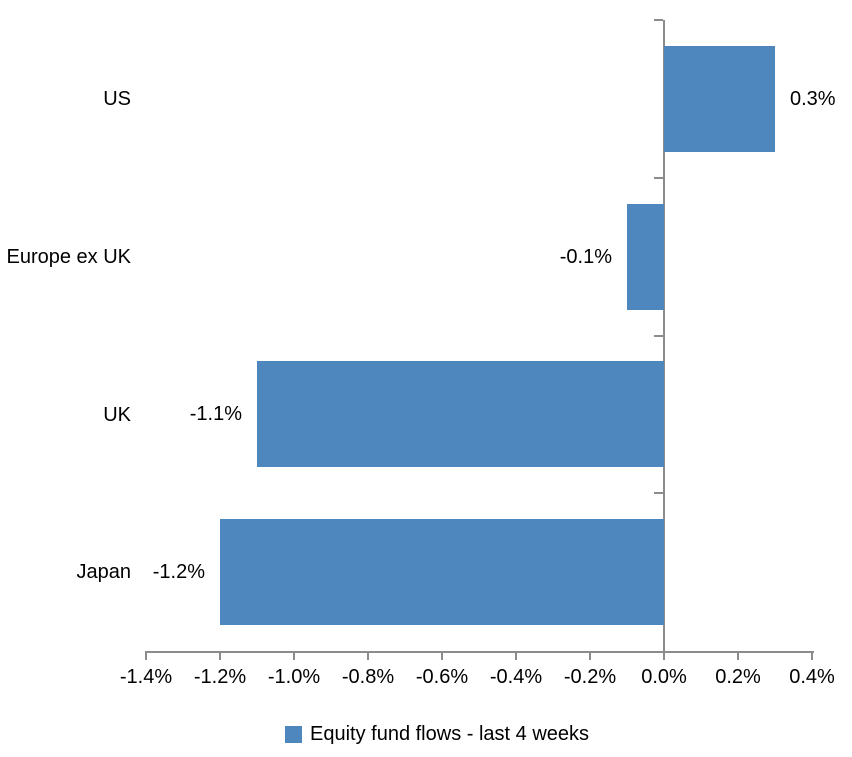 The image size is (852, 757). Describe the element at coordinates (719, 99) in the screenshot. I see `bar-us` at that location.